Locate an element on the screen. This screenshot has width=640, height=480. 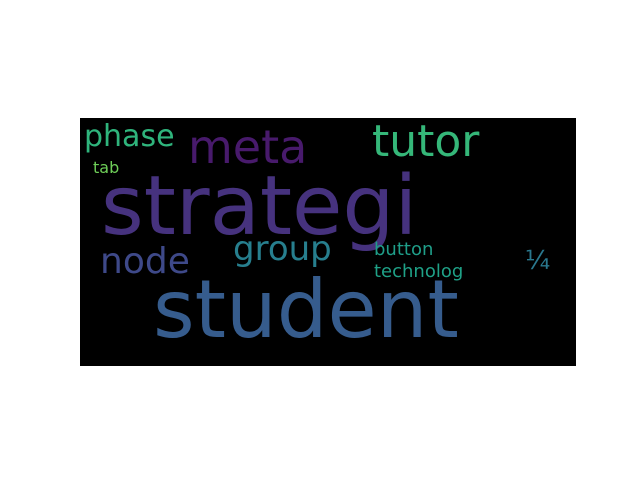
word-phase: phase is located at coordinates (129, 136).